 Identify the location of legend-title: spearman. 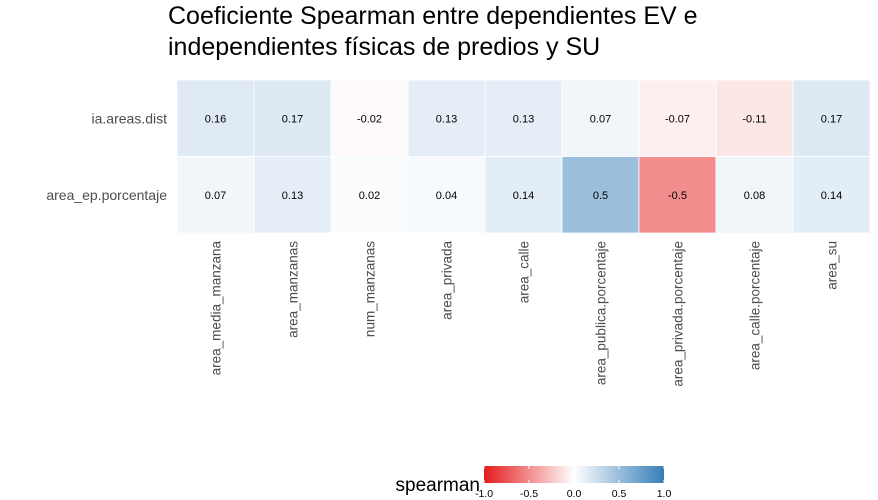
(438, 485).